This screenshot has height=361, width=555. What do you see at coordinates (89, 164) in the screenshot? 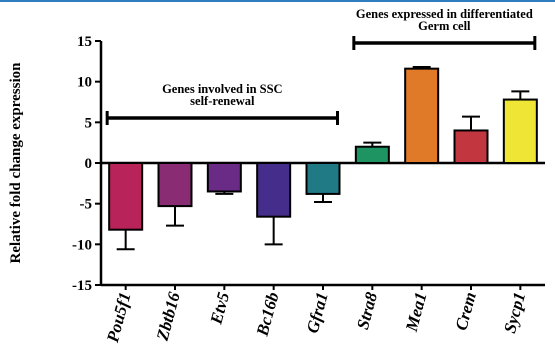
I see `y-tick-label: 0` at bounding box center [89, 164].